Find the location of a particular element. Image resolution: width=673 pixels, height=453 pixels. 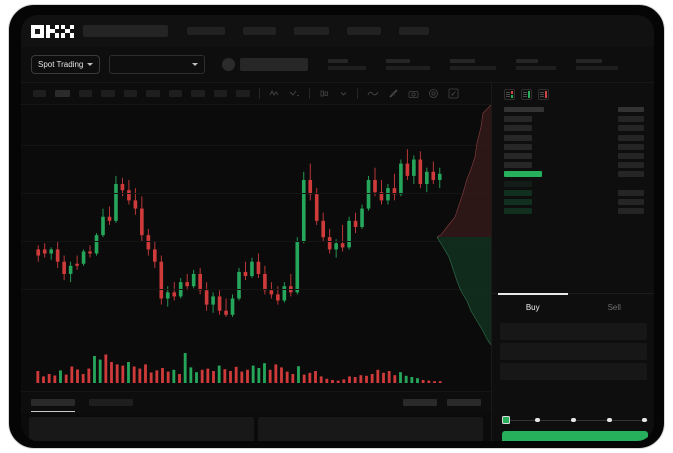

orderbook-both-icon is located at coordinates (509, 94).